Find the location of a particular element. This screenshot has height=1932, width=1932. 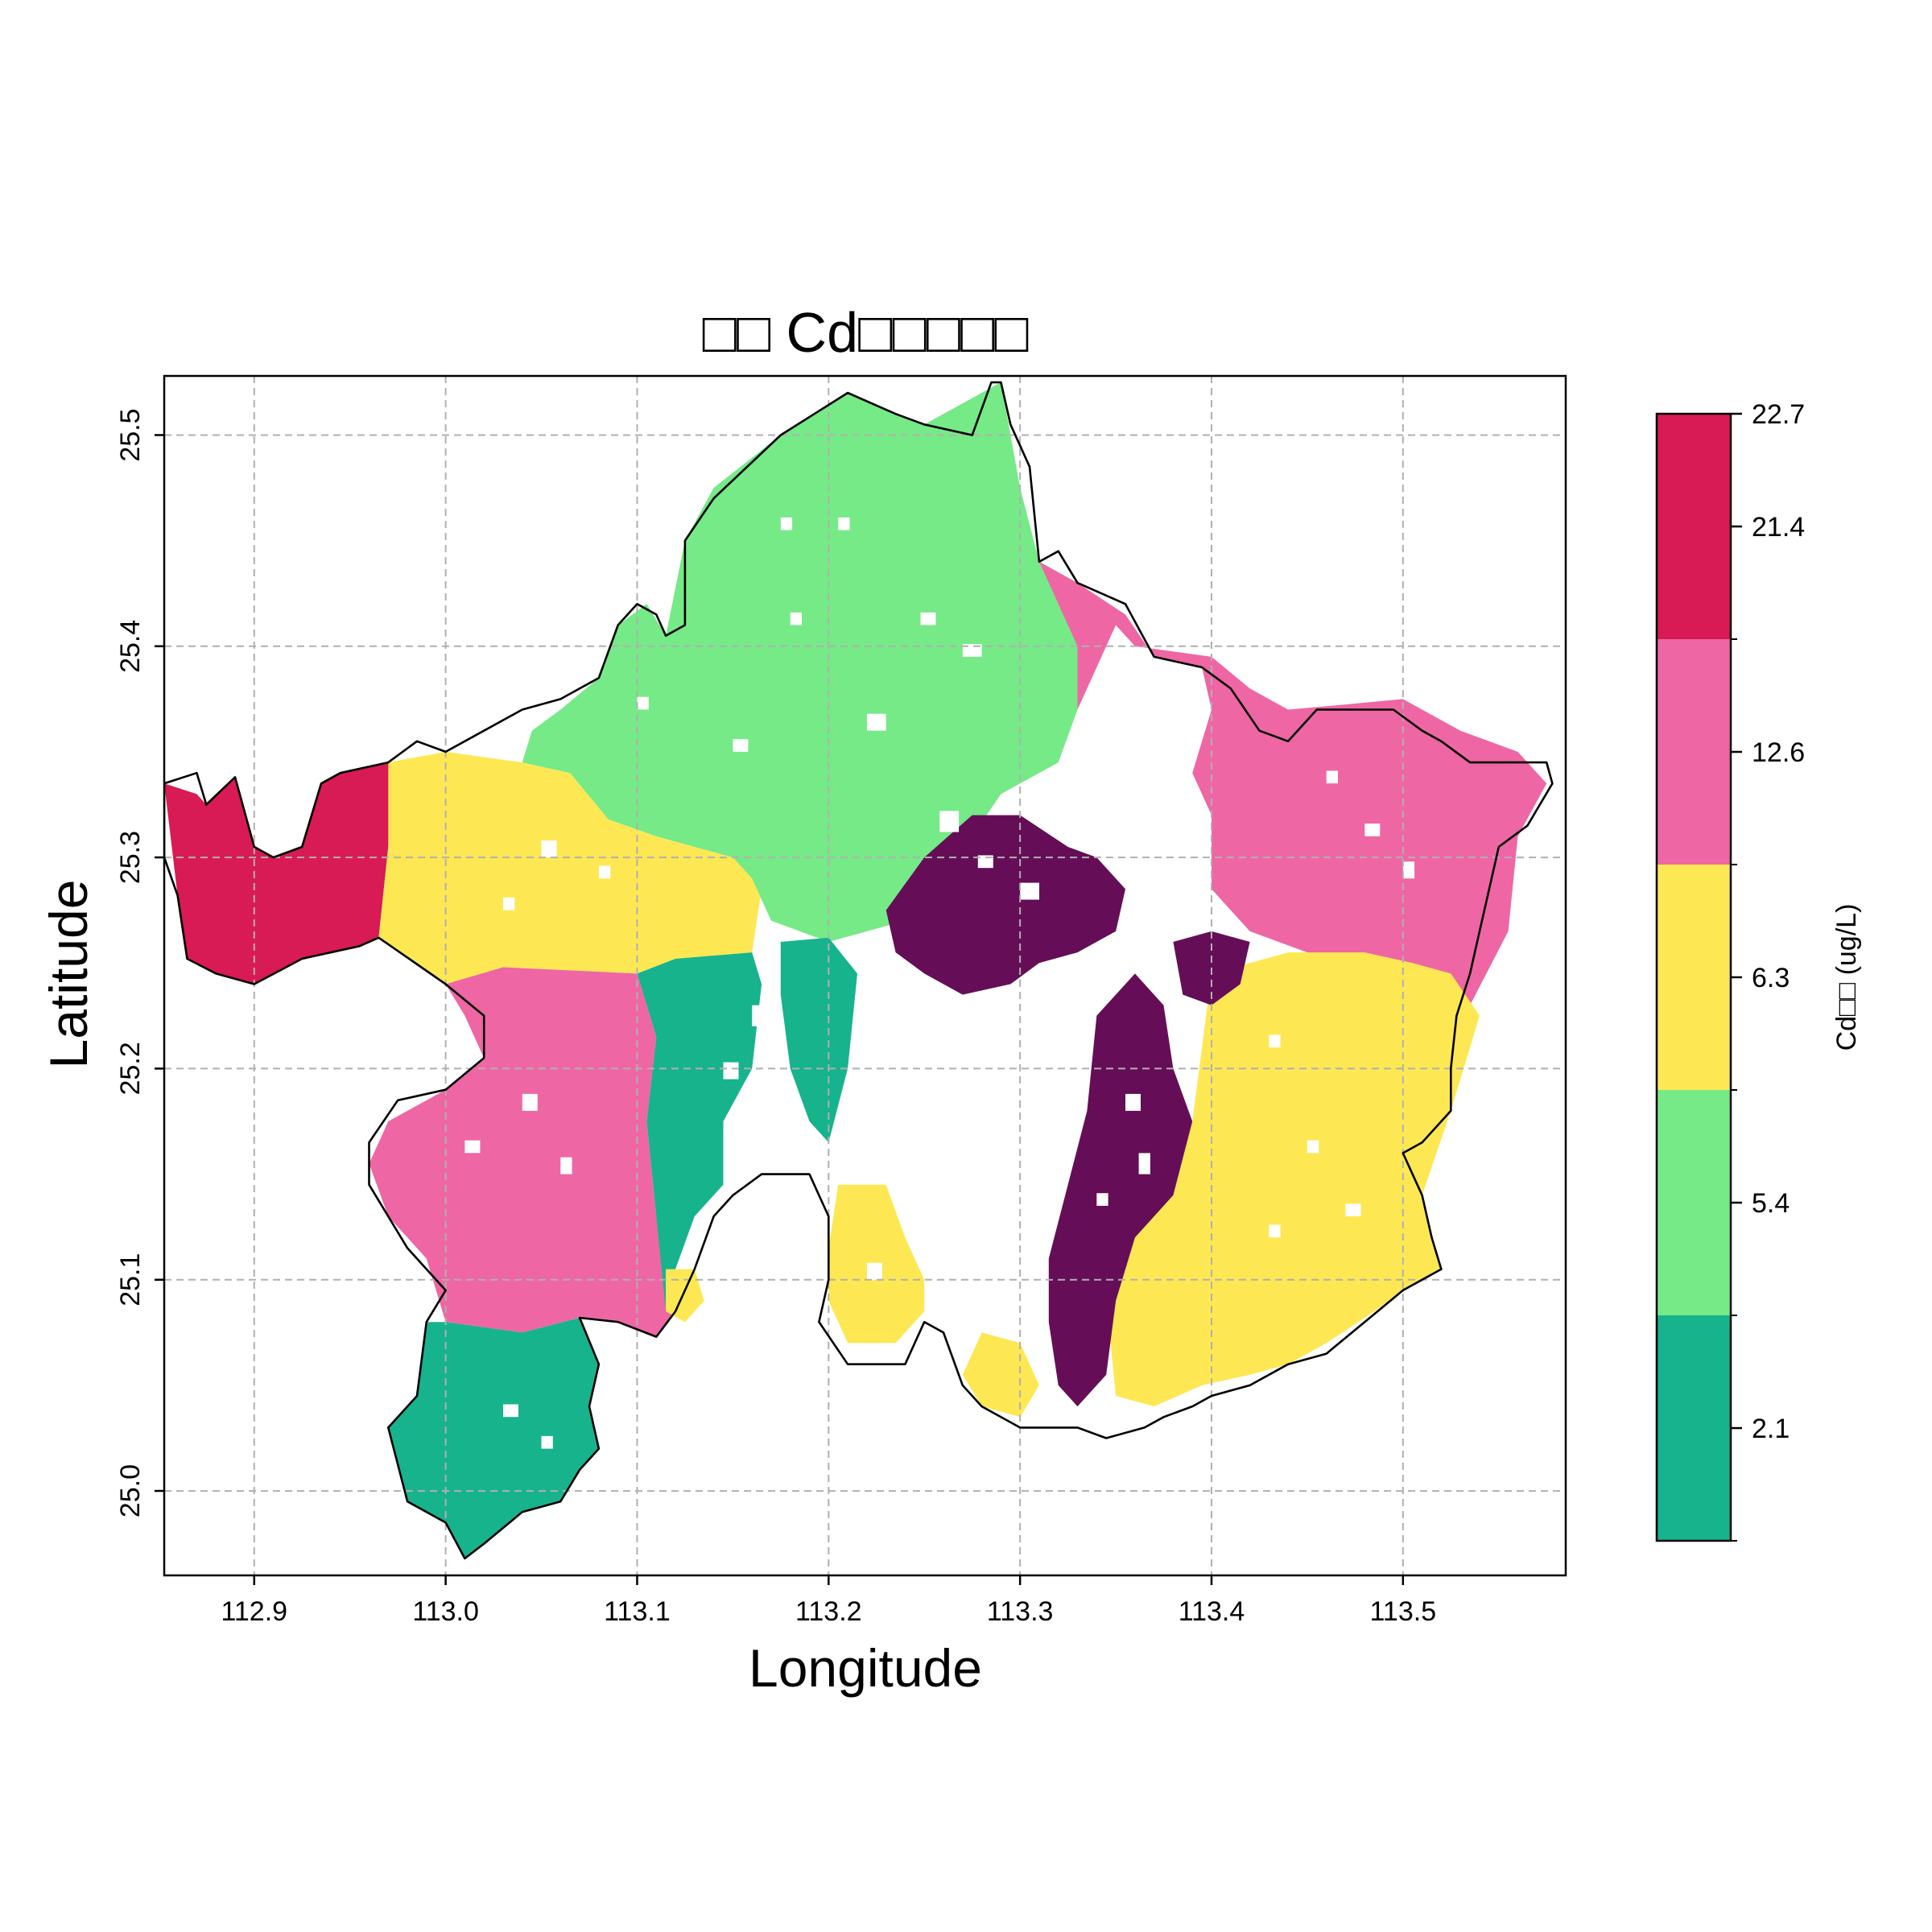

colorbar-tick-label: 22.7 is located at coordinates (1778, 414).